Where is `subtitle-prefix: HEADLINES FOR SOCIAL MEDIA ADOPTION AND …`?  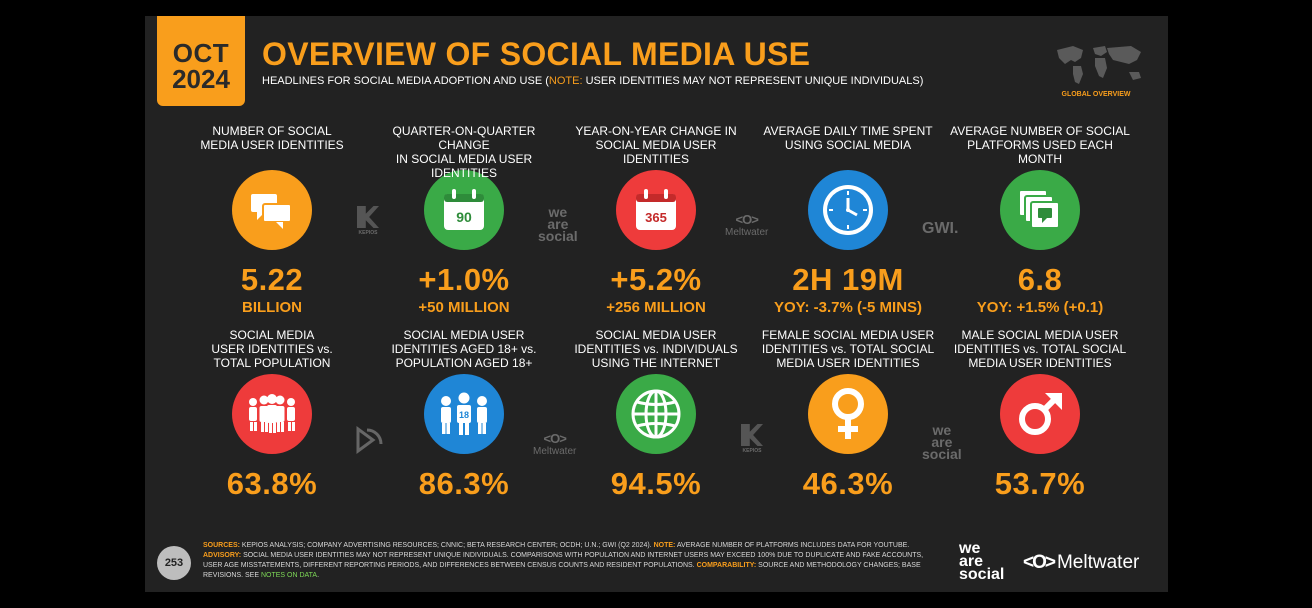 subtitle-prefix: HEADLINES FOR SOCIAL MEDIA ADOPTION AND … is located at coordinates (405, 81).